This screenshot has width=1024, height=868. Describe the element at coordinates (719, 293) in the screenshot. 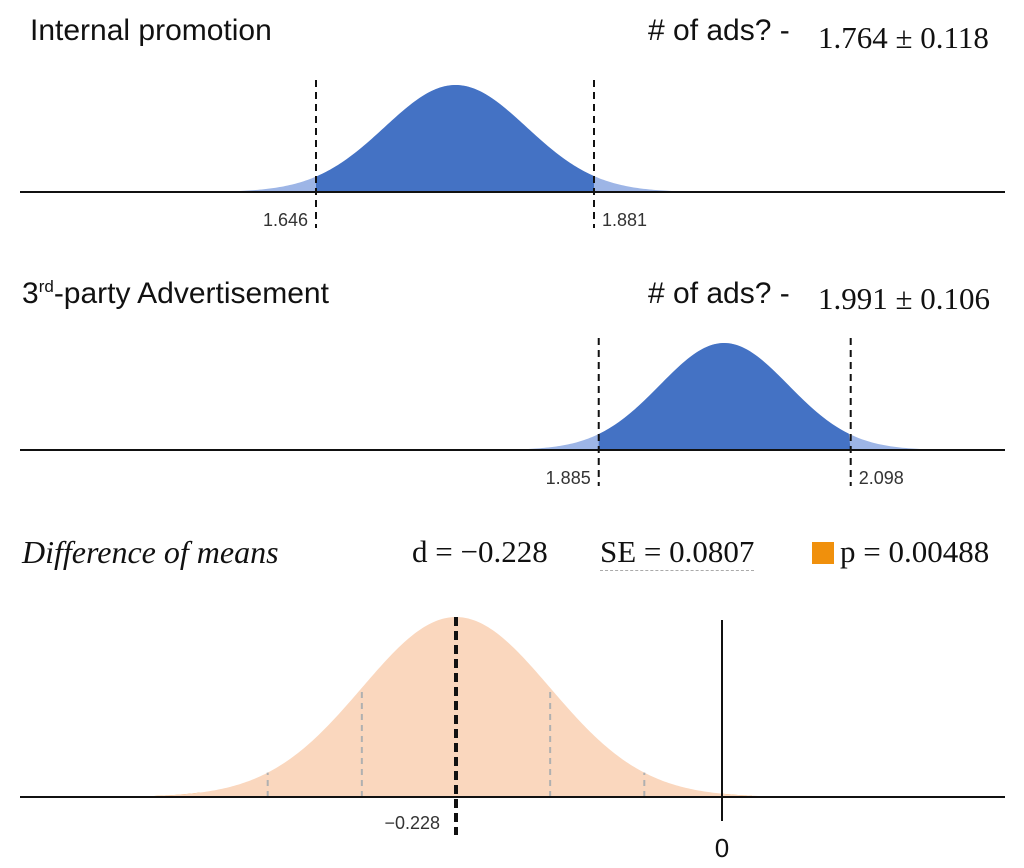

I see `chart-2-measure-label: # of ads? -` at that location.